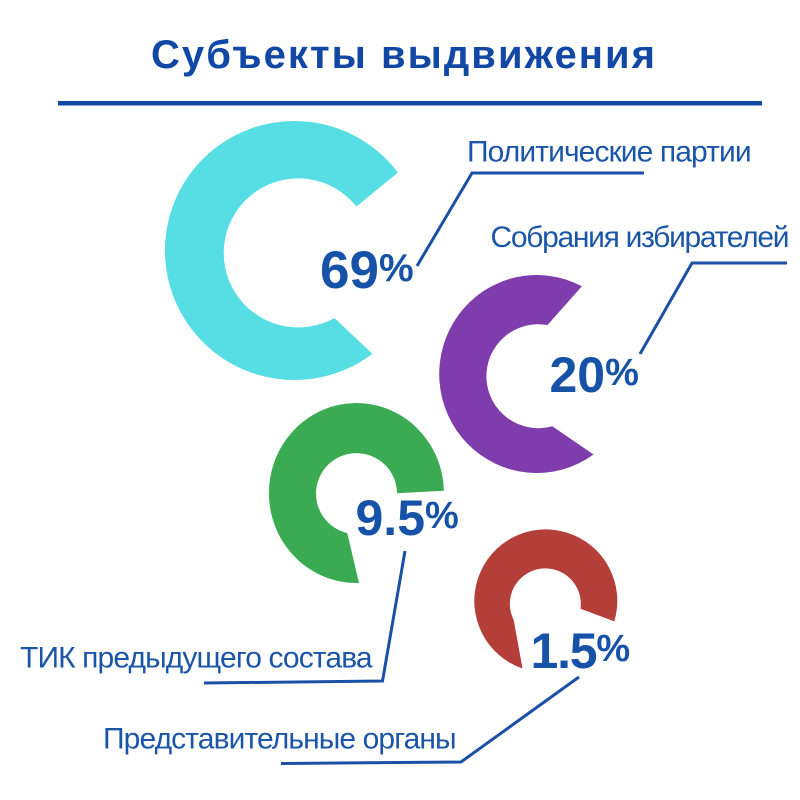 The image size is (800, 800). Describe the element at coordinates (407, 518) in the screenshot. I see `svg-text: 9.5%` at that location.